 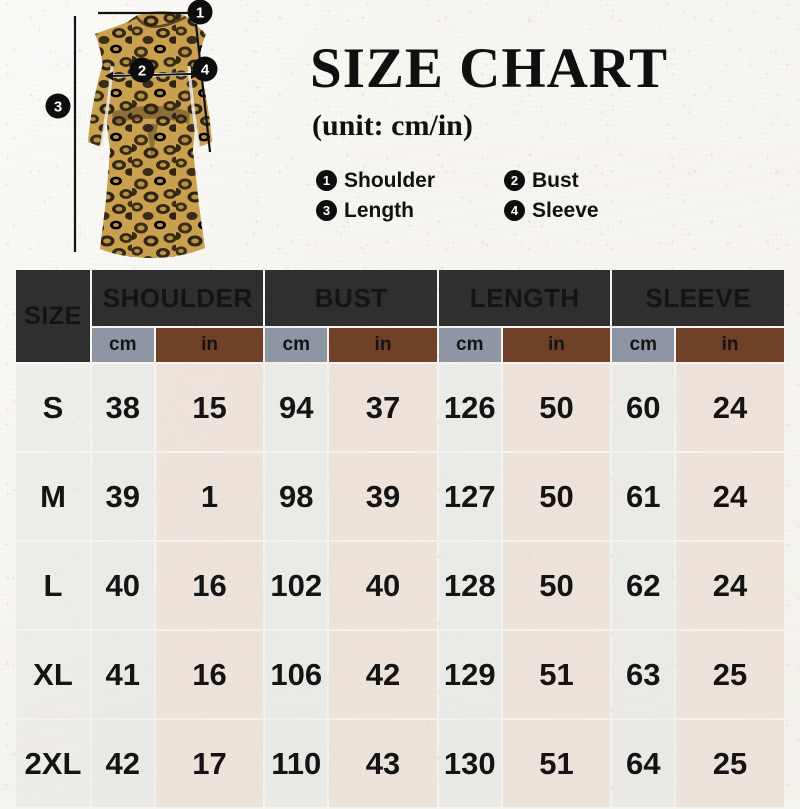 What do you see at coordinates (643, 763) in the screenshot?
I see `cell-sleeve-cm: 64` at bounding box center [643, 763].